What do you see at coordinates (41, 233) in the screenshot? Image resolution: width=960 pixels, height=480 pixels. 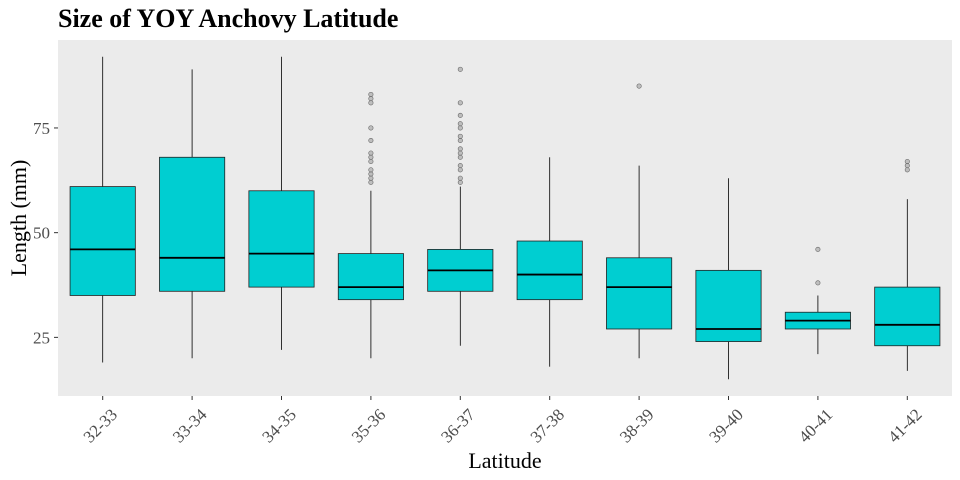 I see `y-tick-label: 50` at bounding box center [41, 233].